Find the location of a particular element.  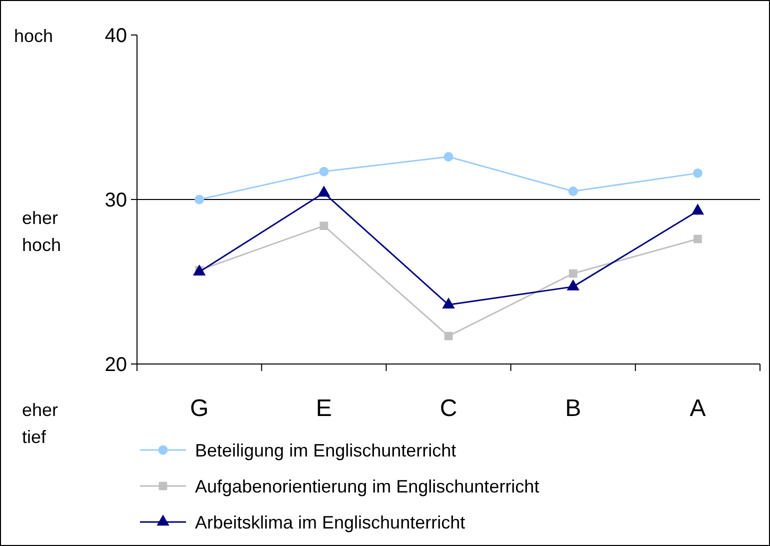

legend-label: Beteiligung im Englischunterricht is located at coordinates (325, 450).